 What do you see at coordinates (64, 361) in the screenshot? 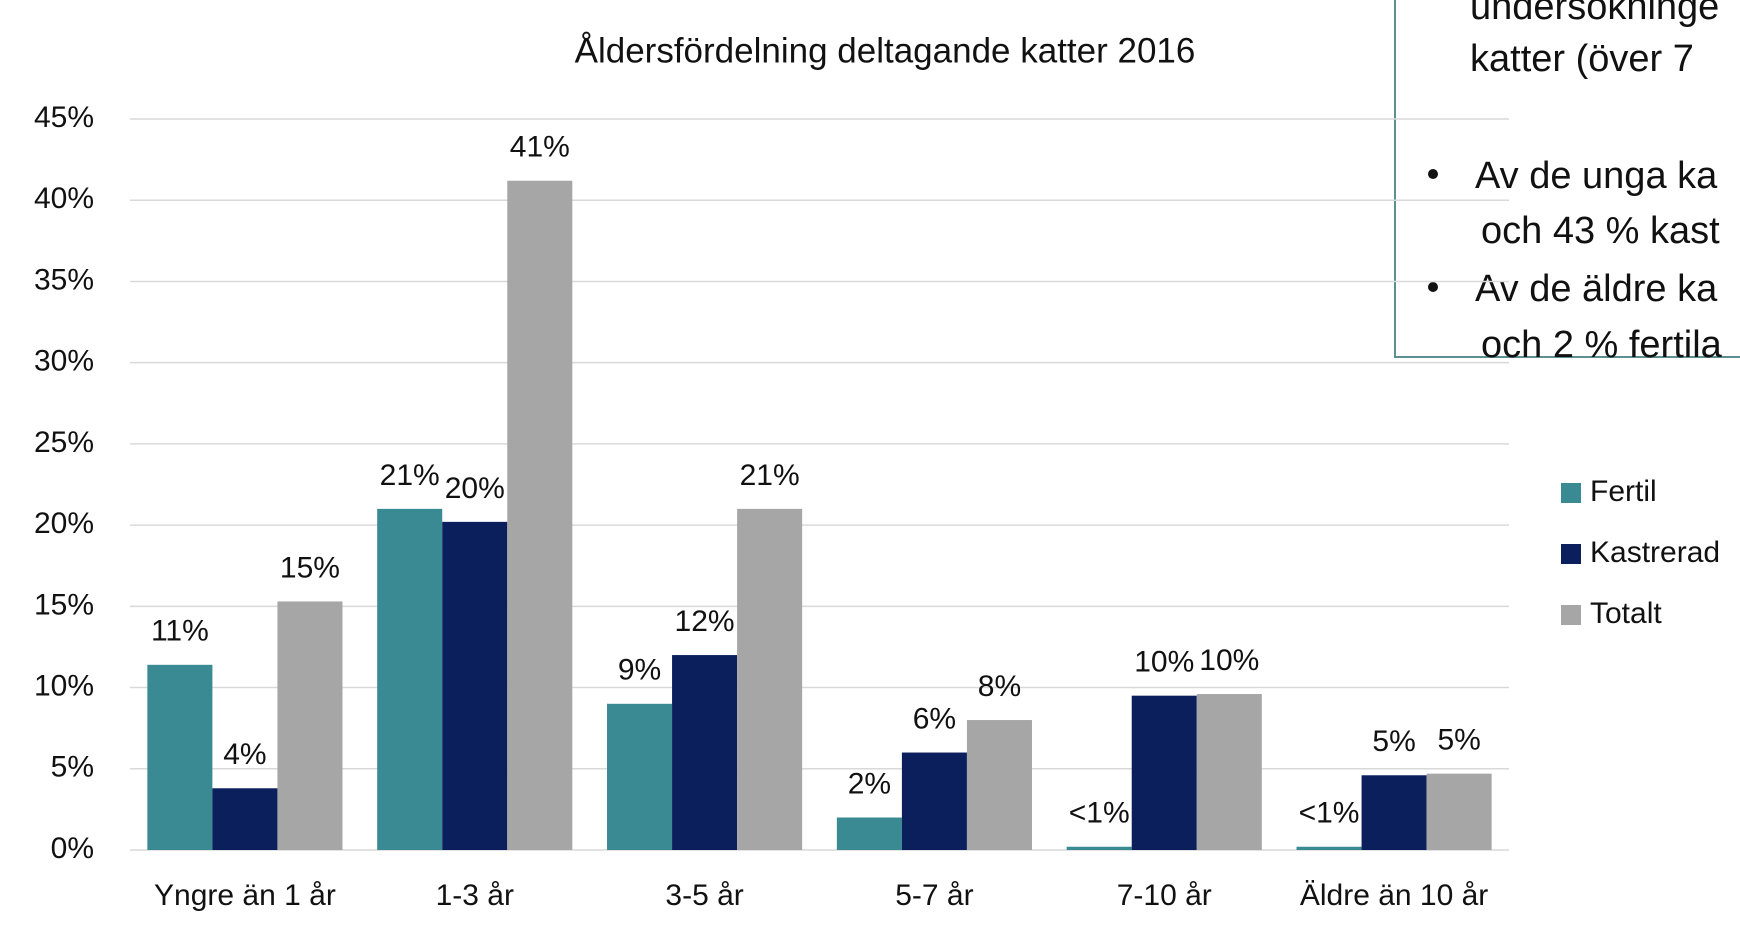
I see `y-tick-label: 30%` at bounding box center [64, 361].